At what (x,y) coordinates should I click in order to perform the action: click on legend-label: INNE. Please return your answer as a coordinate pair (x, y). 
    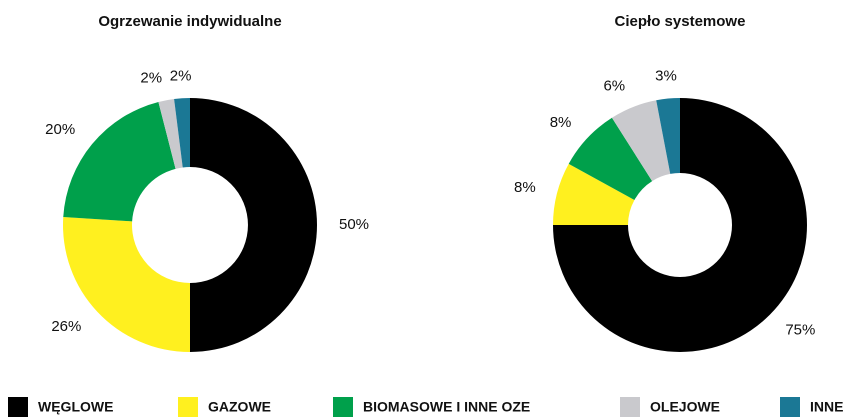
    Looking at the image, I should click on (826, 407).